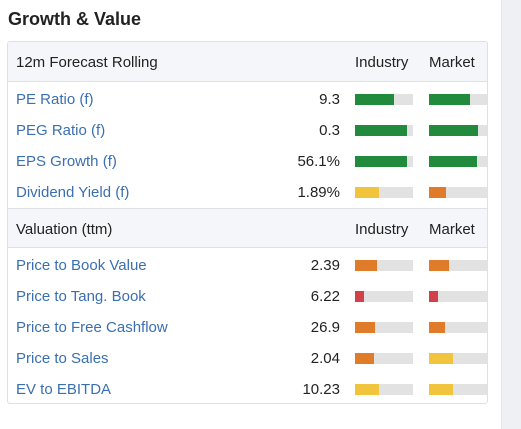 The height and width of the screenshot is (429, 521). I want to click on metric-link: PE Ratio (f), so click(55, 99).